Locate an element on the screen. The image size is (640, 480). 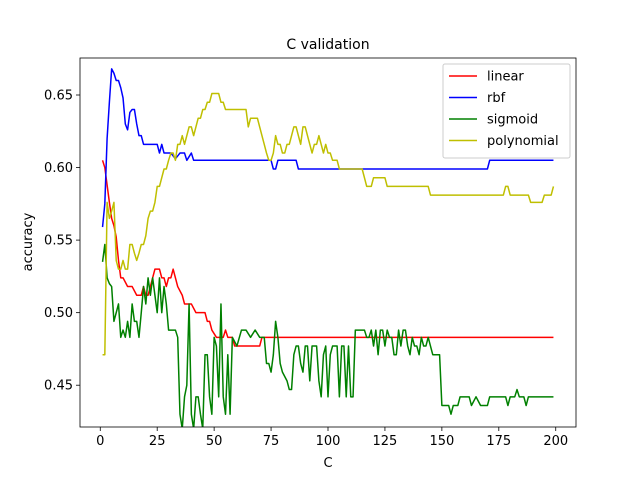
x-tick-label: 150 is located at coordinates (441, 441).